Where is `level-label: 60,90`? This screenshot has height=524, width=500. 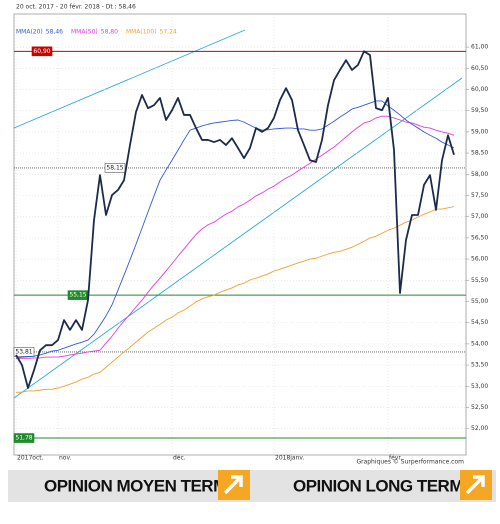 level-label: 60,90 is located at coordinates (41, 51).